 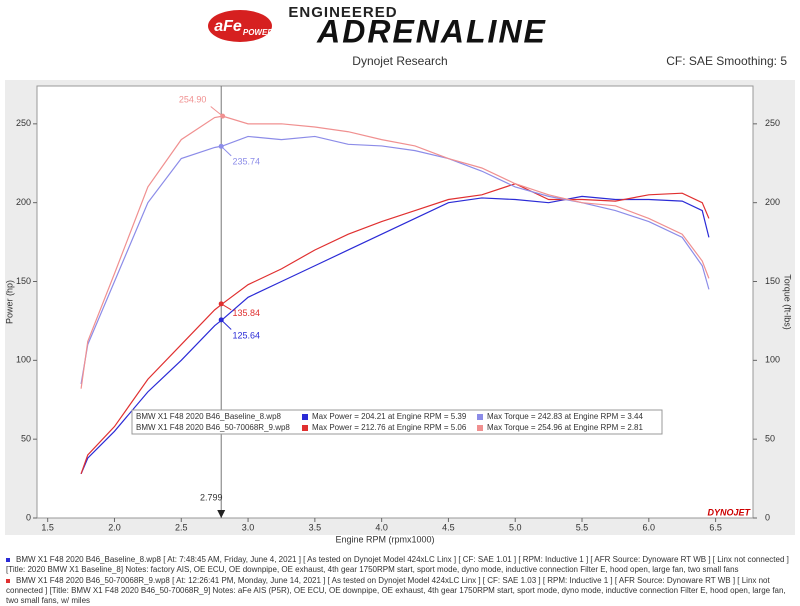 I want to click on y-tick-label: 50, so click(x=26, y=439).